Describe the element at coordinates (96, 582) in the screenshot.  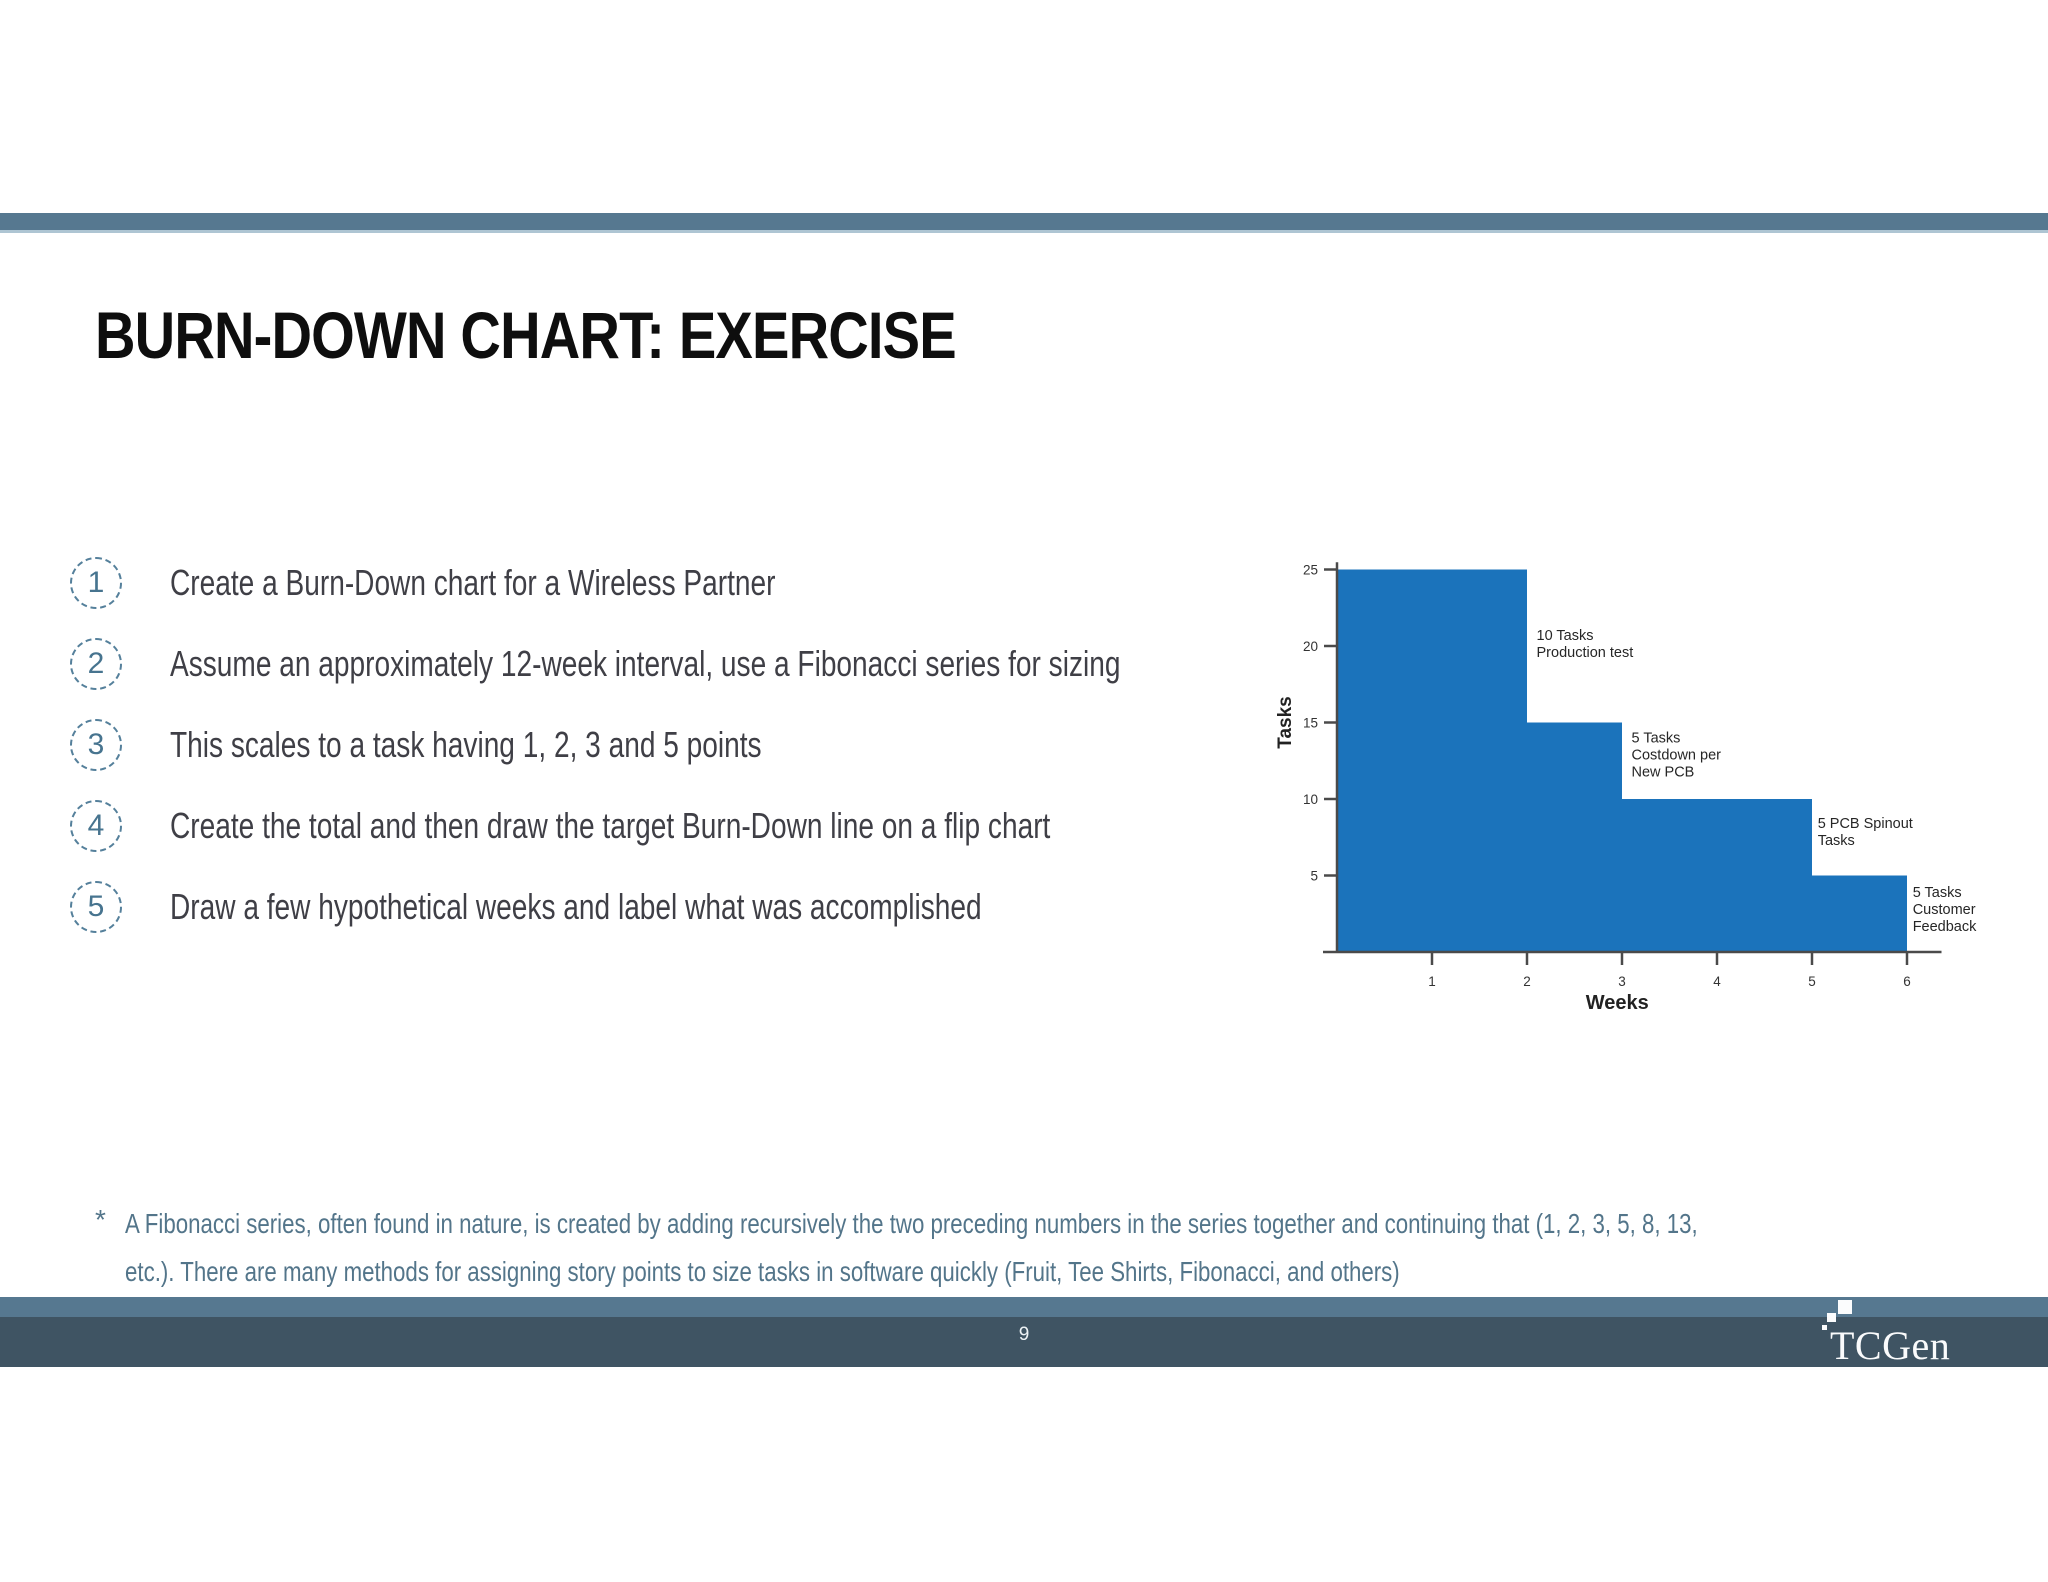
I see `step-number-badge: 1` at that location.